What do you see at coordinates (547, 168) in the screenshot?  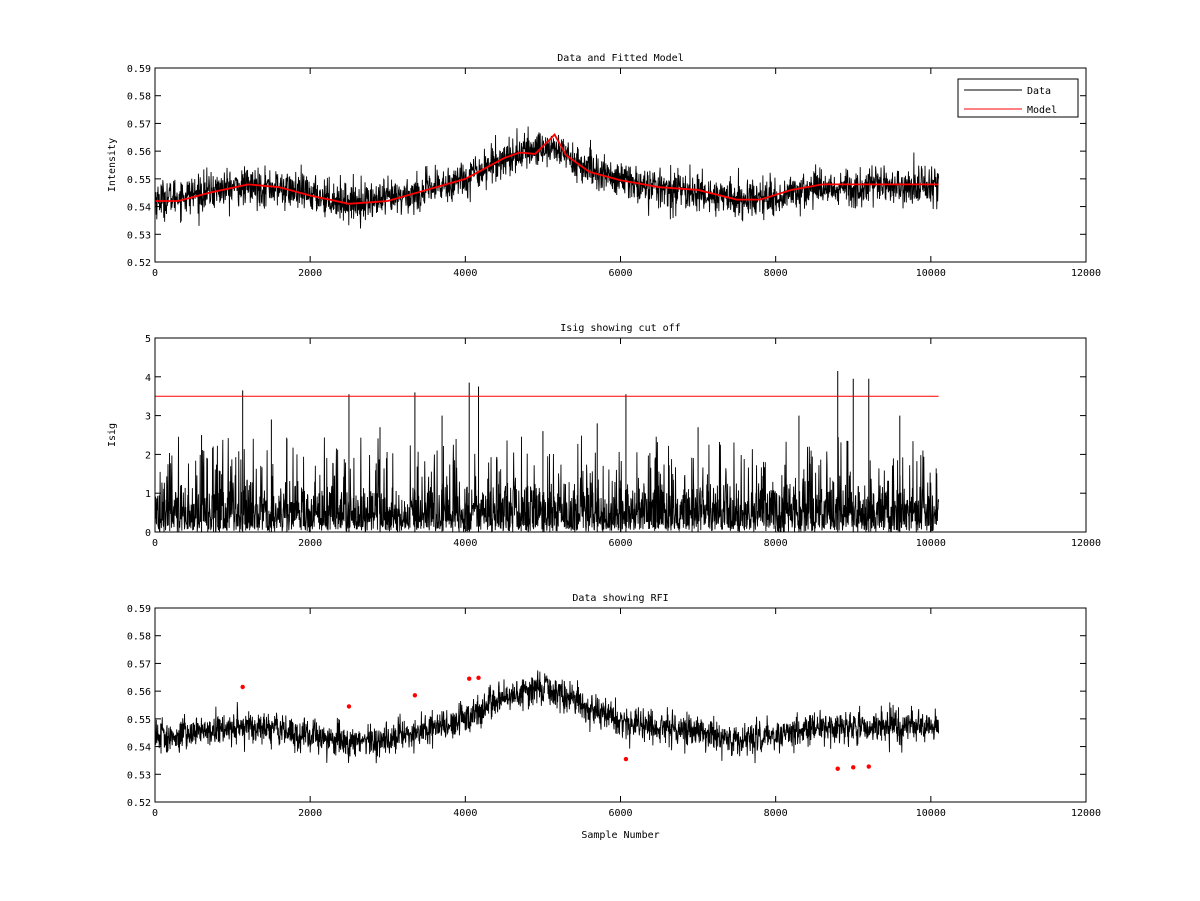 I see `model-line` at bounding box center [547, 168].